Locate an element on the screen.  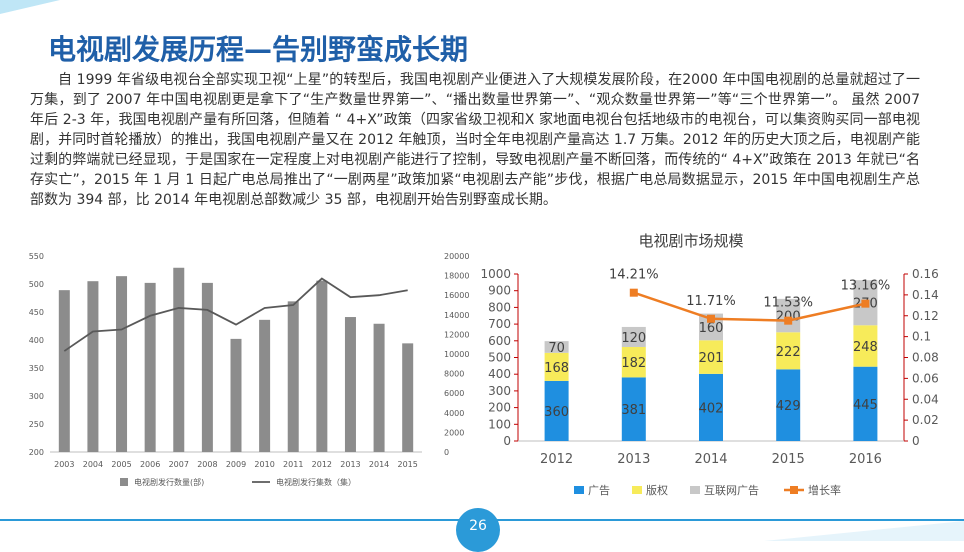
y-tick-label: 1000 is located at coordinates (495, 274).